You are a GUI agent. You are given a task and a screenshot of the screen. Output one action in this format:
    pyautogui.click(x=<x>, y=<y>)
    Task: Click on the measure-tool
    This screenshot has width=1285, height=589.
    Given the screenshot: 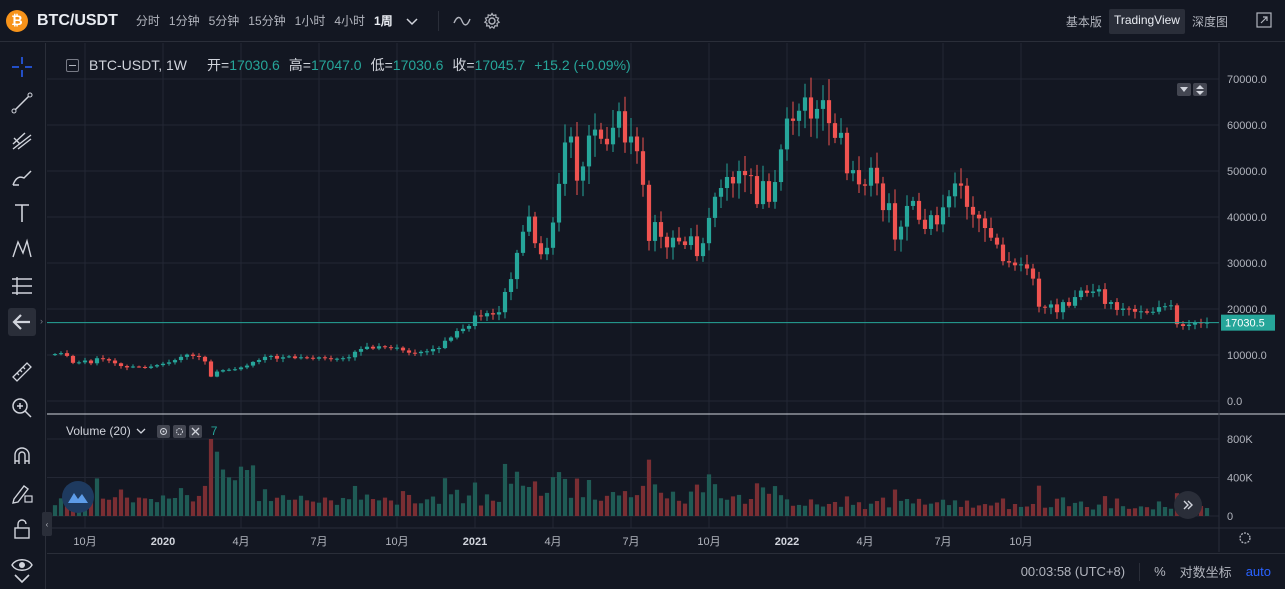 What is the action you would take?
    pyautogui.click(x=22, y=286)
    